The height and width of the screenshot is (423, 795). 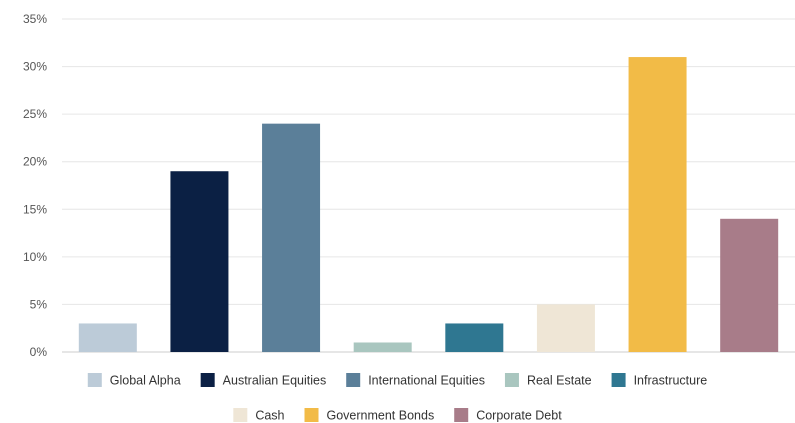 What do you see at coordinates (35, 67) in the screenshot?
I see `y-tick-label: 30%` at bounding box center [35, 67].